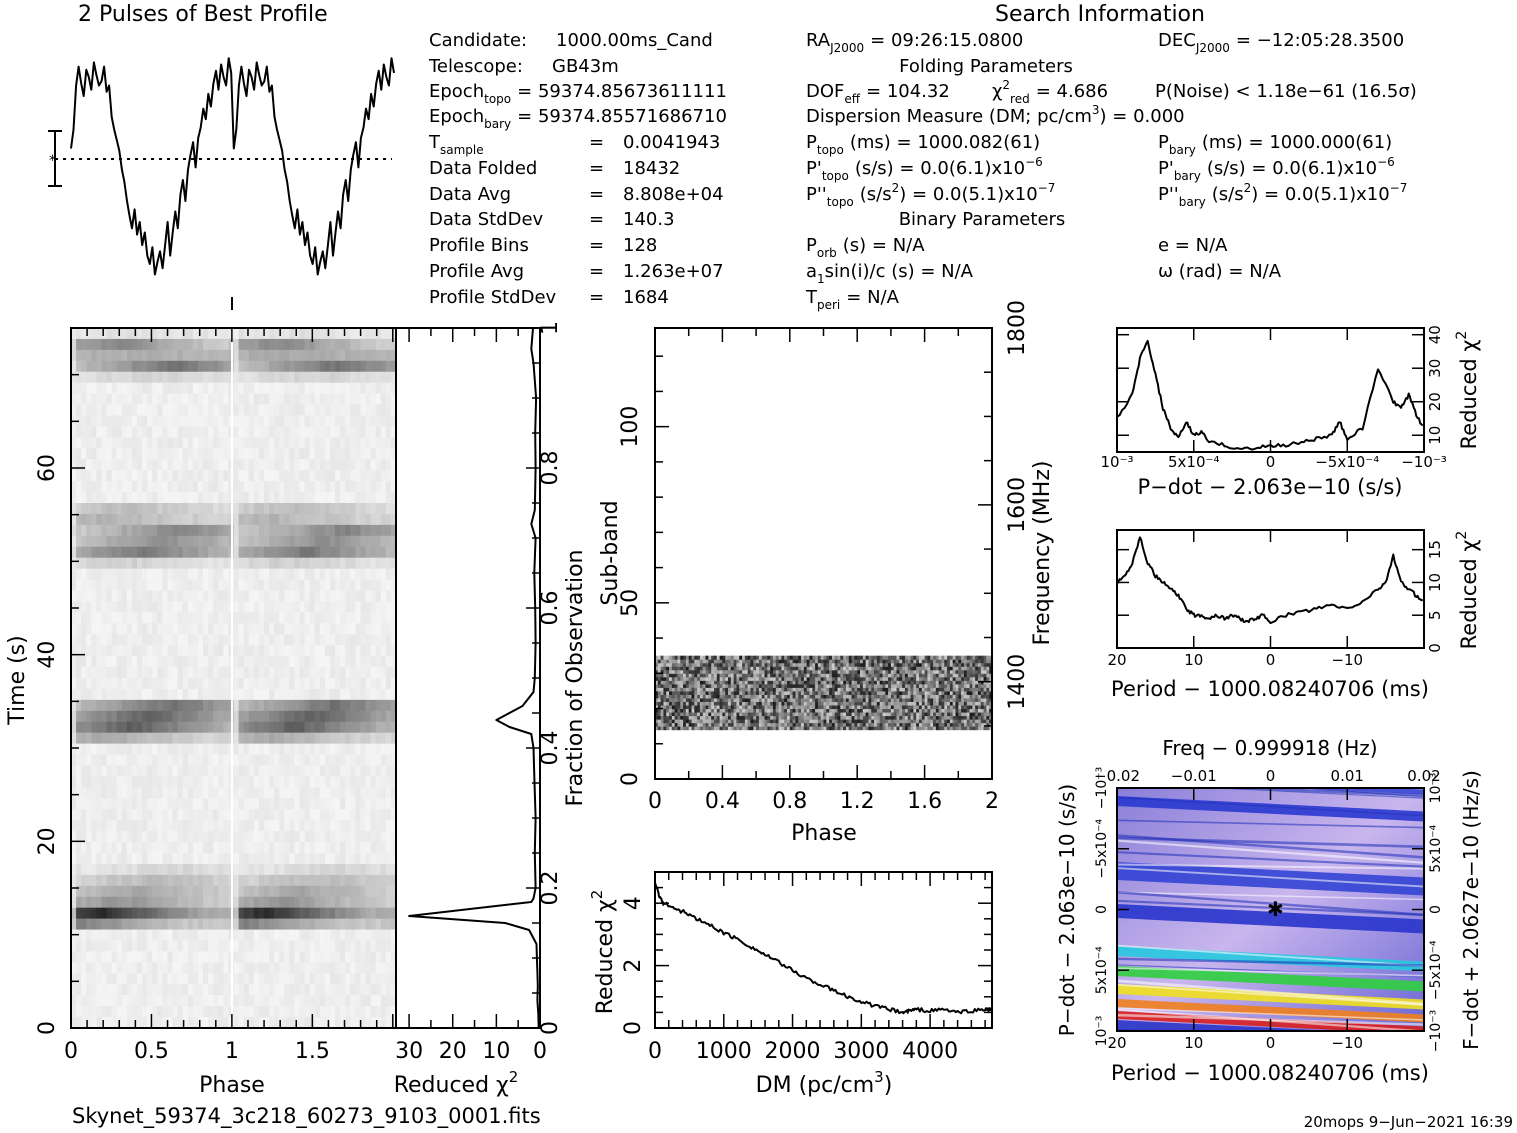 The height and width of the screenshot is (1133, 1517). I want to click on time-chi2-xlabel: Reduced χ, so click(451, 1085).